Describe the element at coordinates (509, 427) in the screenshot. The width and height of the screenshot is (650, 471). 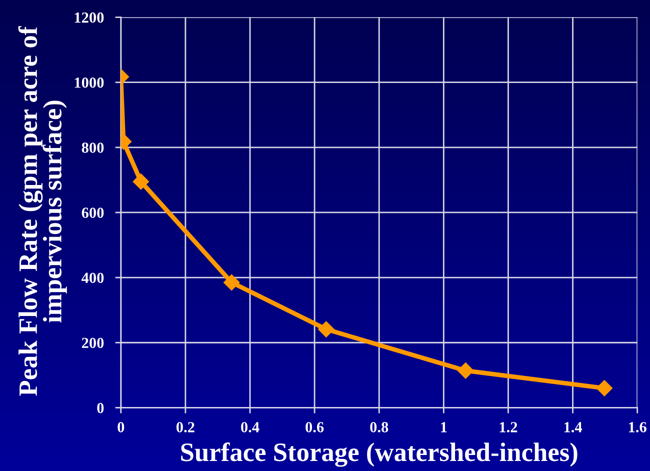
I see `x-tick-label: 1.2` at that location.